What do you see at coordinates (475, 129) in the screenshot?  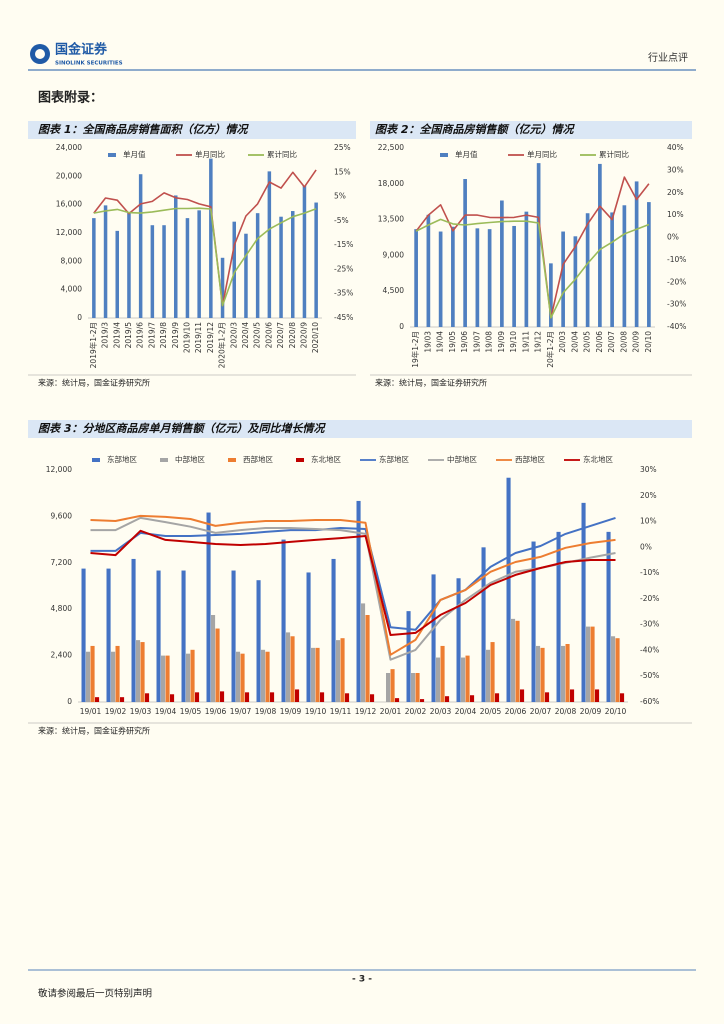 I see `chart-title: 图表 2：全国商品房销售额（亿元）情况` at bounding box center [475, 129].